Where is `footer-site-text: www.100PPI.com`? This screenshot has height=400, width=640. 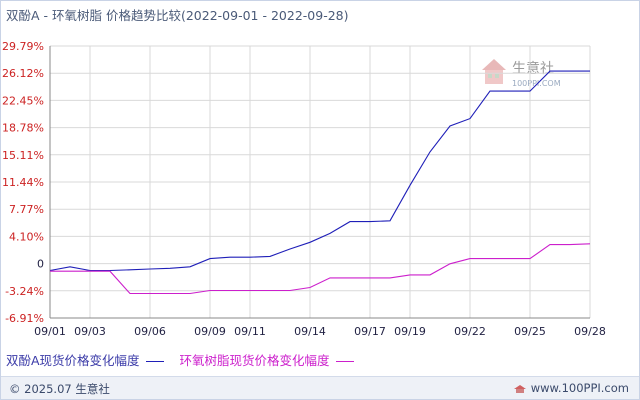 footer-site-text: www.100PPI.com is located at coordinates (579, 388).